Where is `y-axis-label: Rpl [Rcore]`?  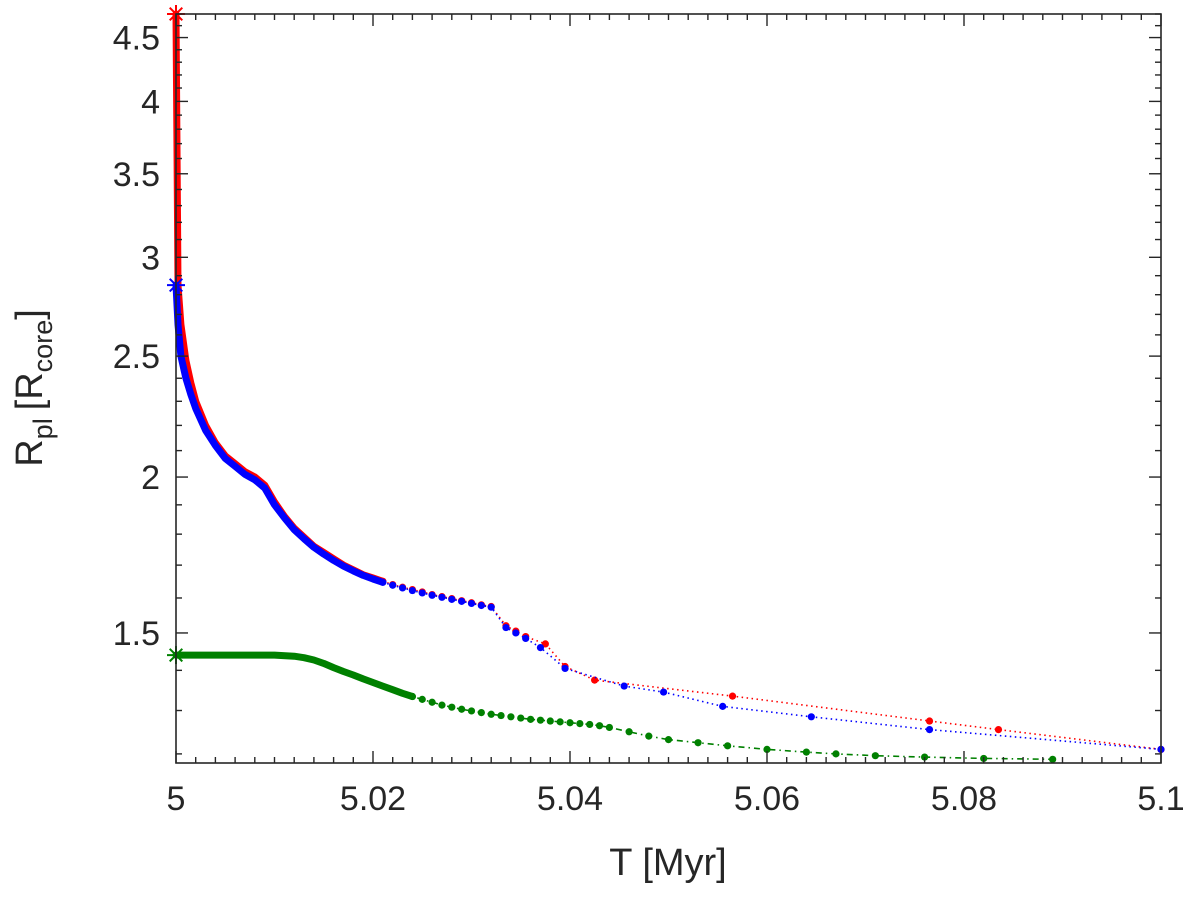
y-axis-label: Rpl [Rcore] is located at coordinates (33, 388).